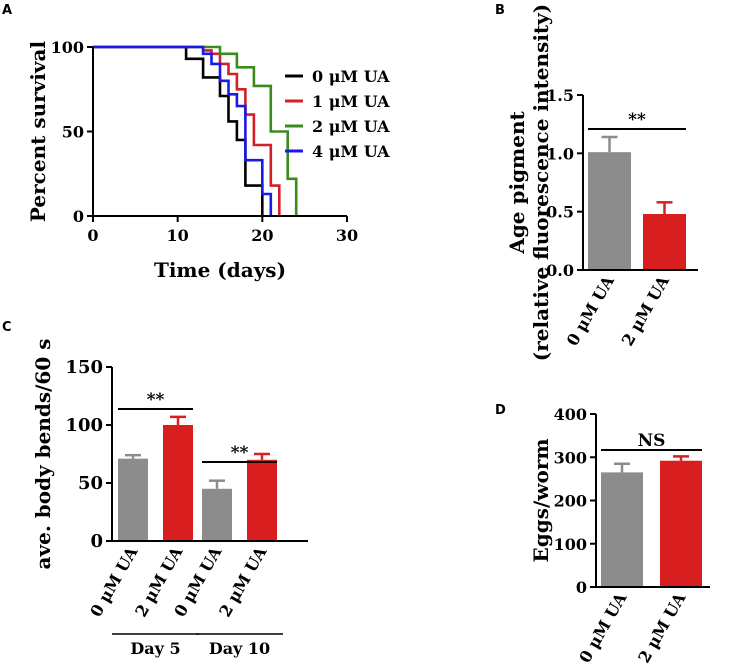  I want to click on x-tick-label: 10, so click(178, 235).